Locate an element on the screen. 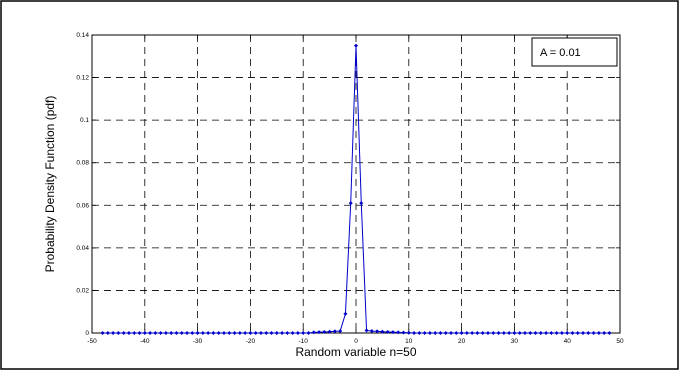 Image resolution: width=680 pixels, height=371 pixels. y-tick-label: 0.06 is located at coordinates (82, 205).